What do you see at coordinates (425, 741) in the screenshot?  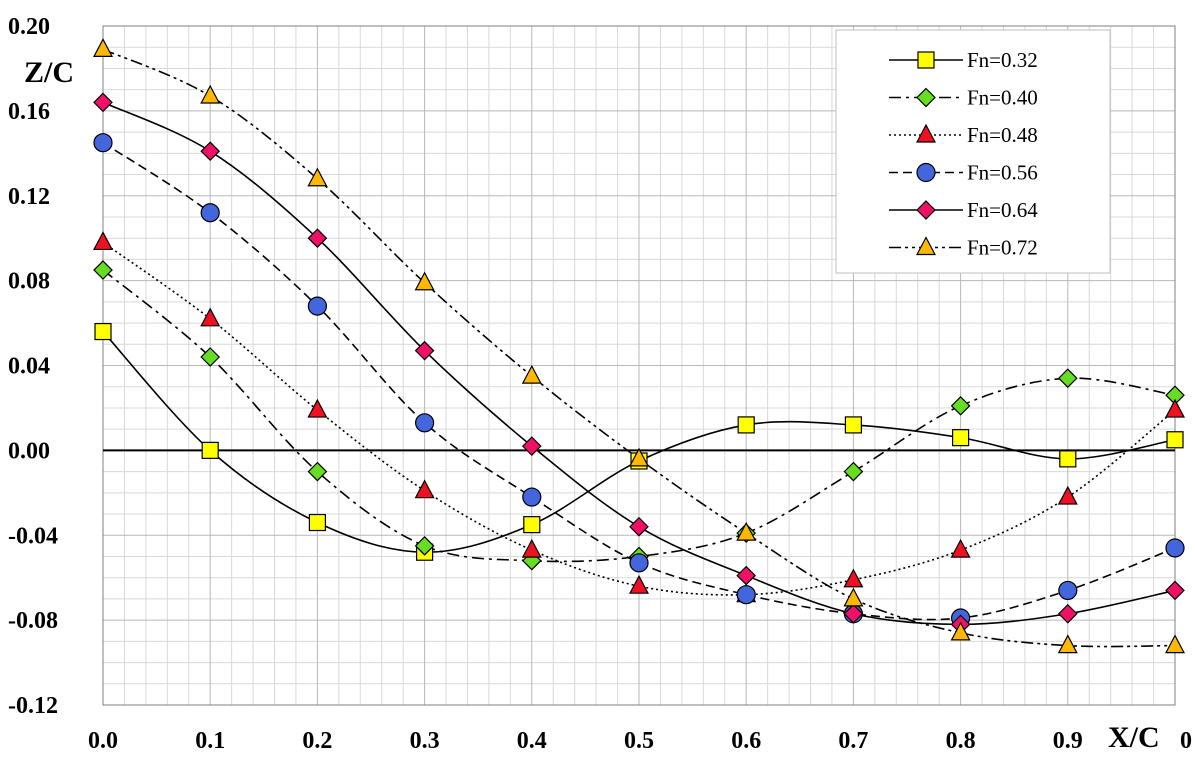 I see `x-tick-label: 0.3` at bounding box center [425, 741].